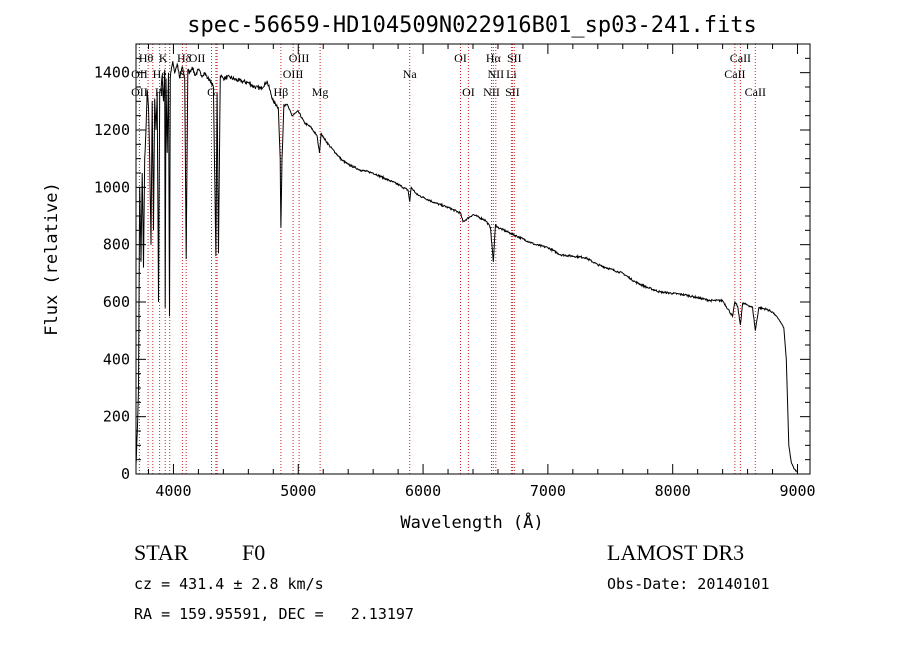  I want to click on y-tick-label: 200, so click(116, 417).